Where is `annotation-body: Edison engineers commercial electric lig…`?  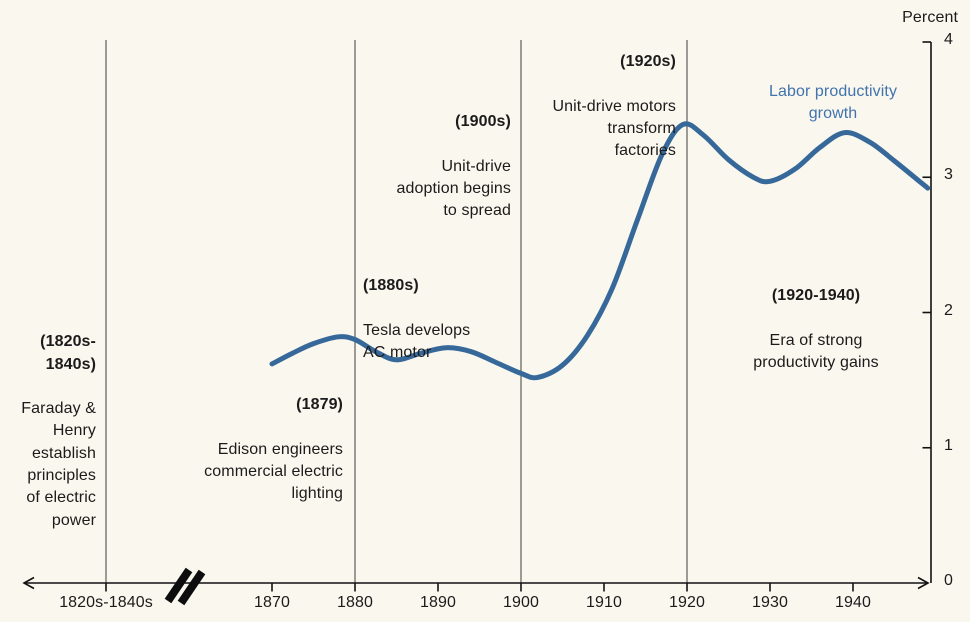 annotation-body: Edison engineers commercial electric lig… is located at coordinates (273, 471).